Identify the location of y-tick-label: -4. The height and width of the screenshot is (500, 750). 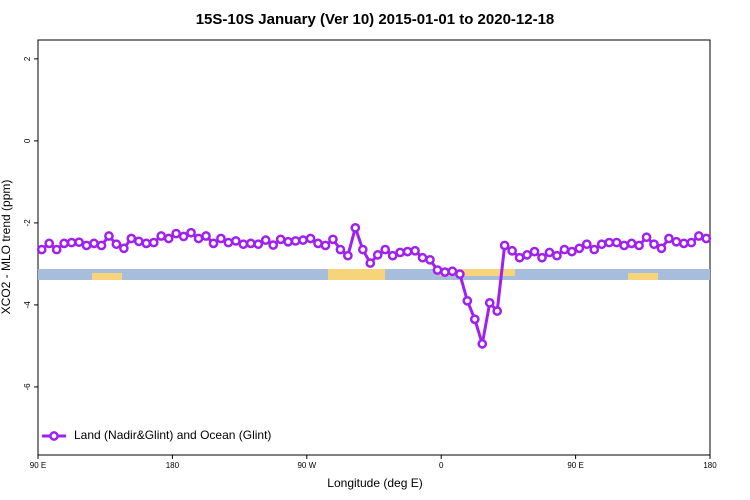
(27, 305).